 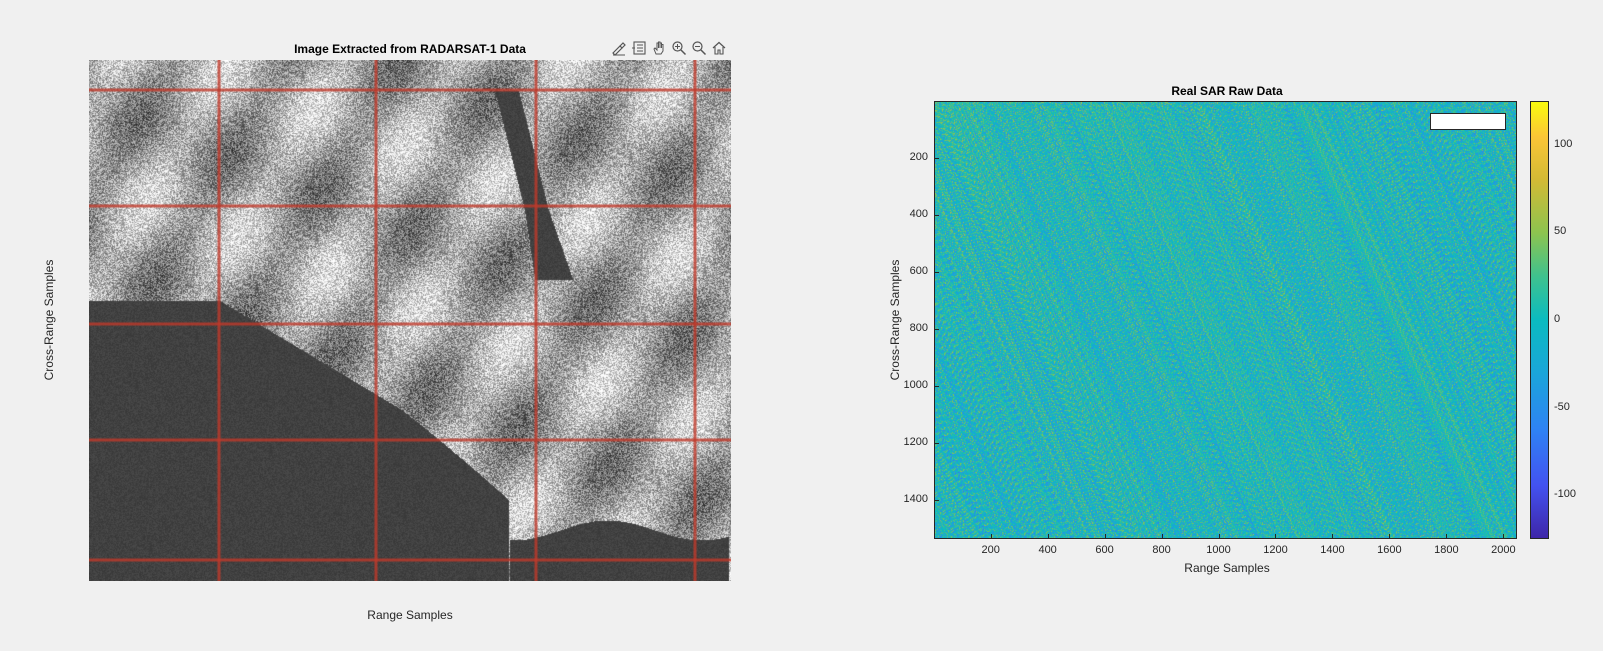 What do you see at coordinates (1332, 550) in the screenshot?
I see `x-tick-label: 1400` at bounding box center [1332, 550].